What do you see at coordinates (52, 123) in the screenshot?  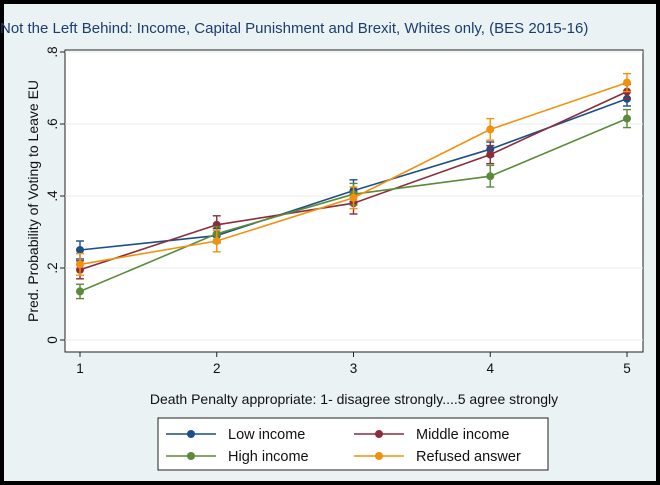 I see `y-tick-label: .6` at bounding box center [52, 123].